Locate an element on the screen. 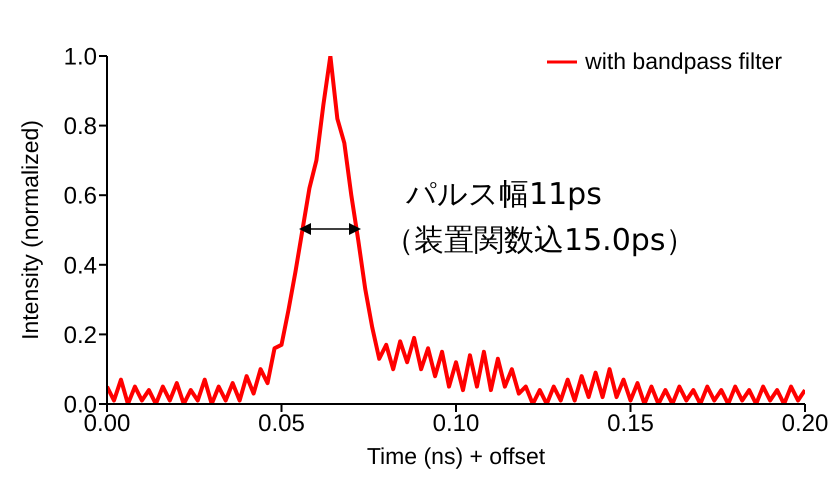 This screenshot has width=840, height=487. y-tick-label: 0.4 is located at coordinates (80, 266).